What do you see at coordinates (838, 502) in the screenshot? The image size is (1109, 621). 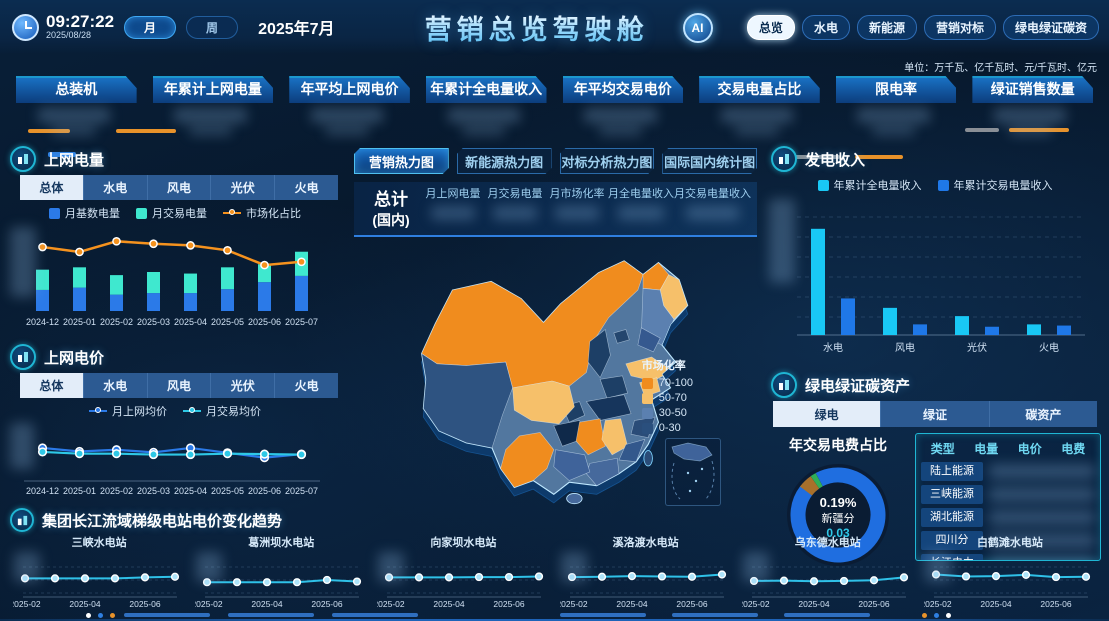 I see `svg-text: 0.19%` at bounding box center [838, 502].